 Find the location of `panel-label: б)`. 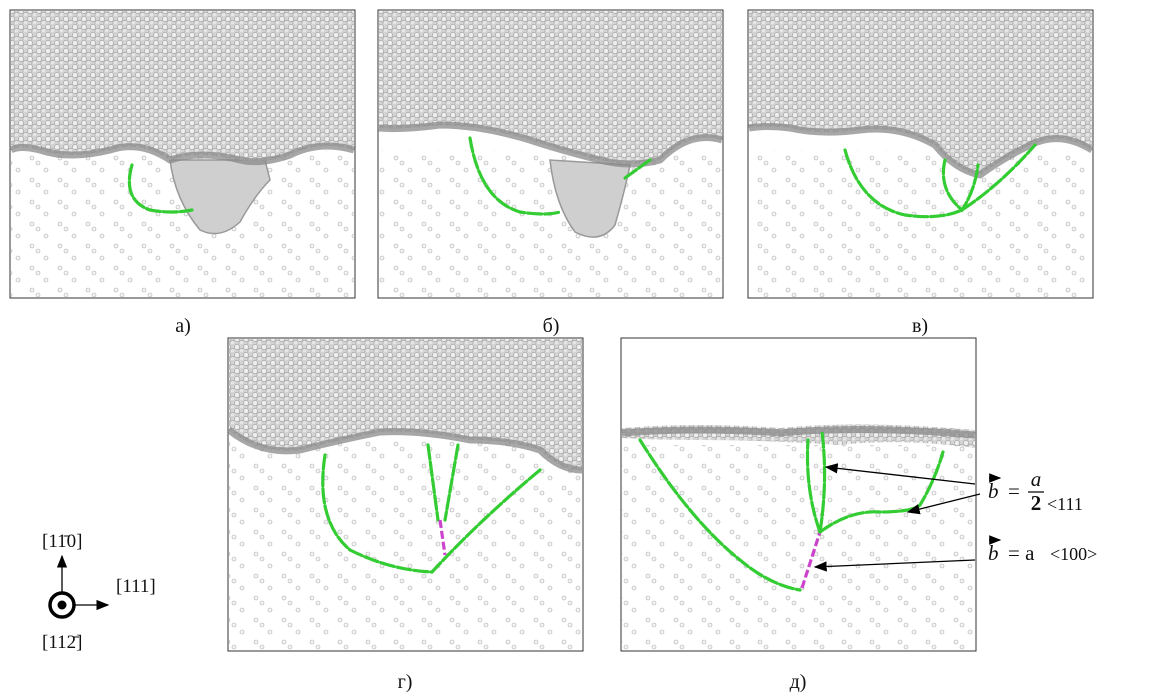

panel-label: б) is located at coordinates (551, 326).